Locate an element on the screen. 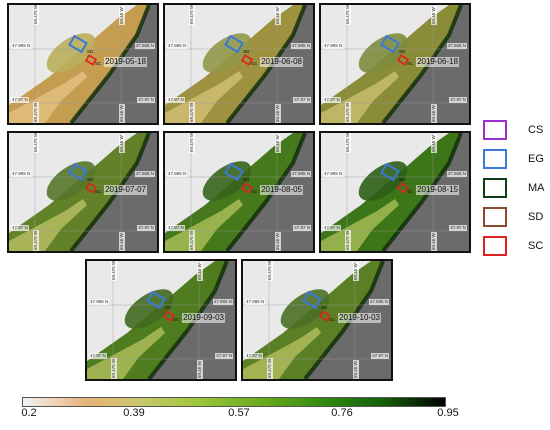 This screenshot has width=550, height=430. legend-item-ma: MA is located at coordinates (516, 189).